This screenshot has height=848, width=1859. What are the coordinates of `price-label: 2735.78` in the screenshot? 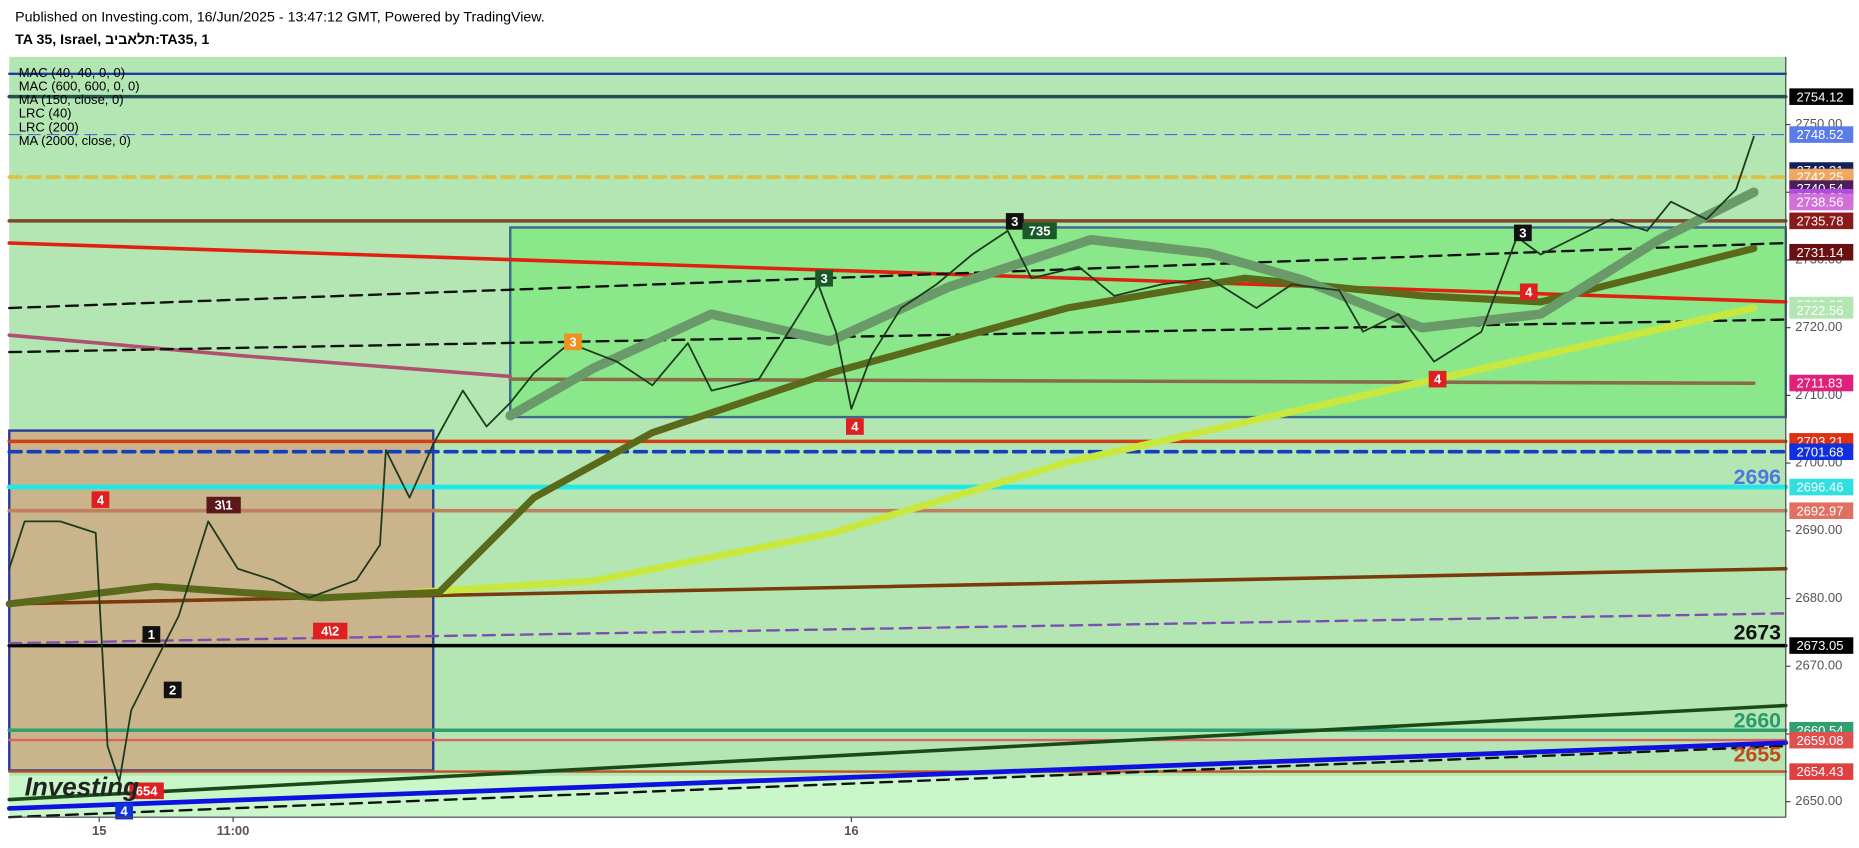 It's located at (1819, 220).